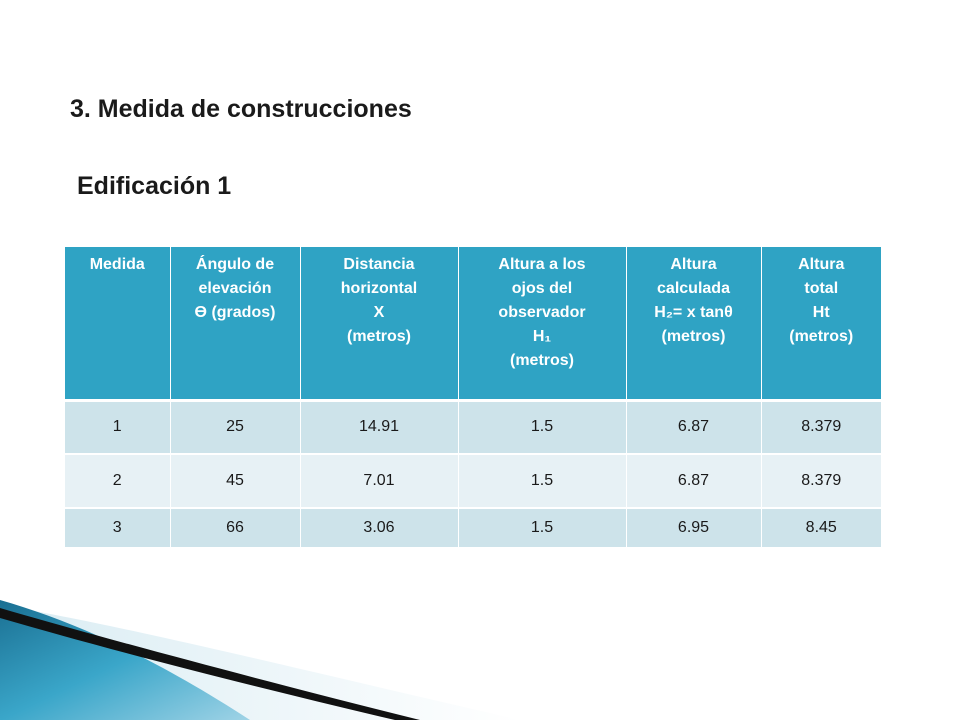 This screenshot has width=960, height=720. What do you see at coordinates (379, 427) in the screenshot?
I see `table-cell: 14.91` at bounding box center [379, 427].